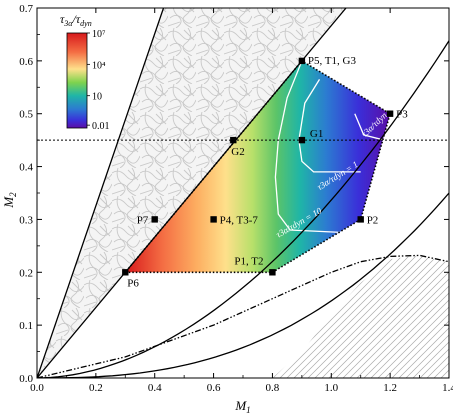  What do you see at coordinates (26, 220) in the screenshot?
I see `y-tick-label: 0.3` at bounding box center [26, 220].